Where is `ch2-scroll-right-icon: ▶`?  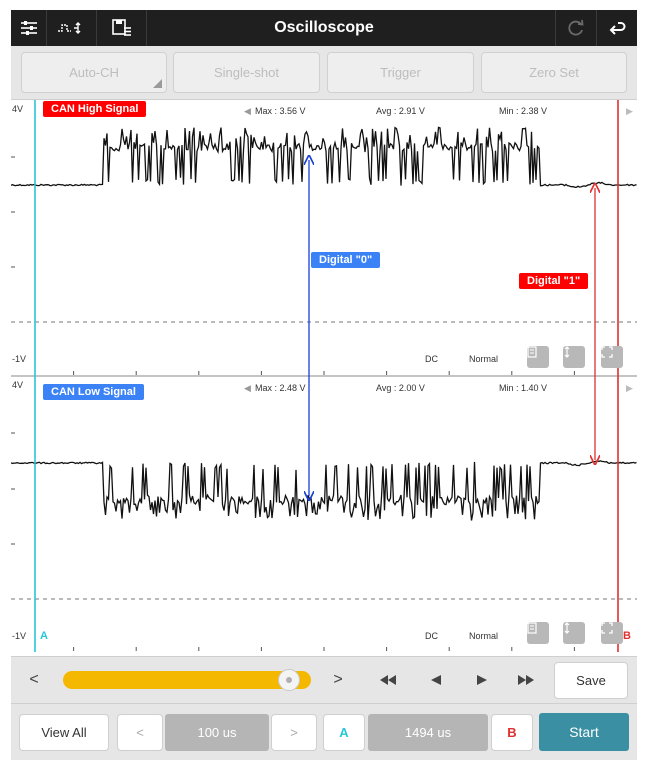
ch2-scroll-right-icon: ▶ is located at coordinates (629, 388).